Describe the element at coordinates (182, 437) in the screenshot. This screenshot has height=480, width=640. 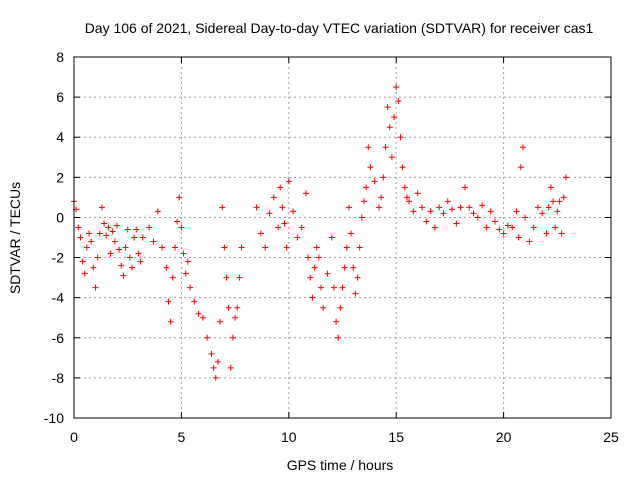
I see `x-tick-label: 5` at that location.